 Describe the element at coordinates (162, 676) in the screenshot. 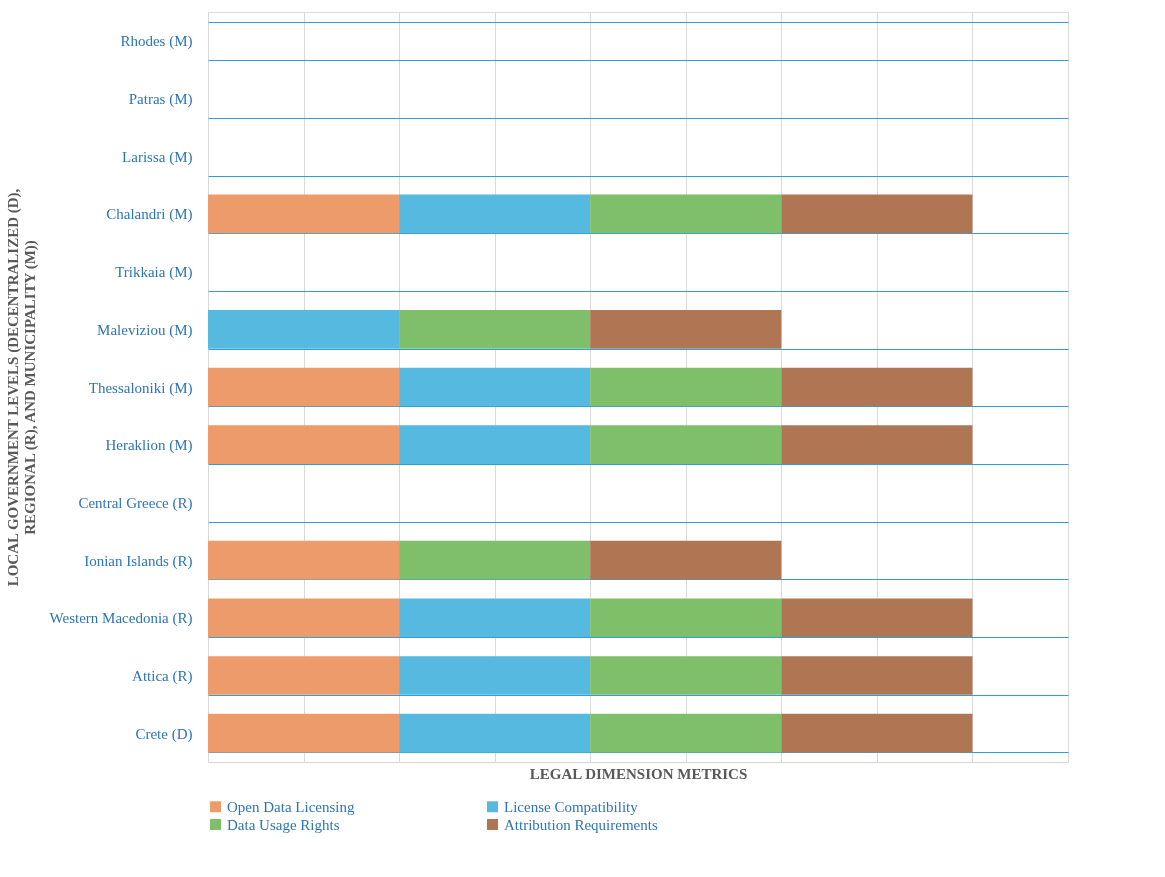

I see `y-tick-label: Attica (R)` at that location.